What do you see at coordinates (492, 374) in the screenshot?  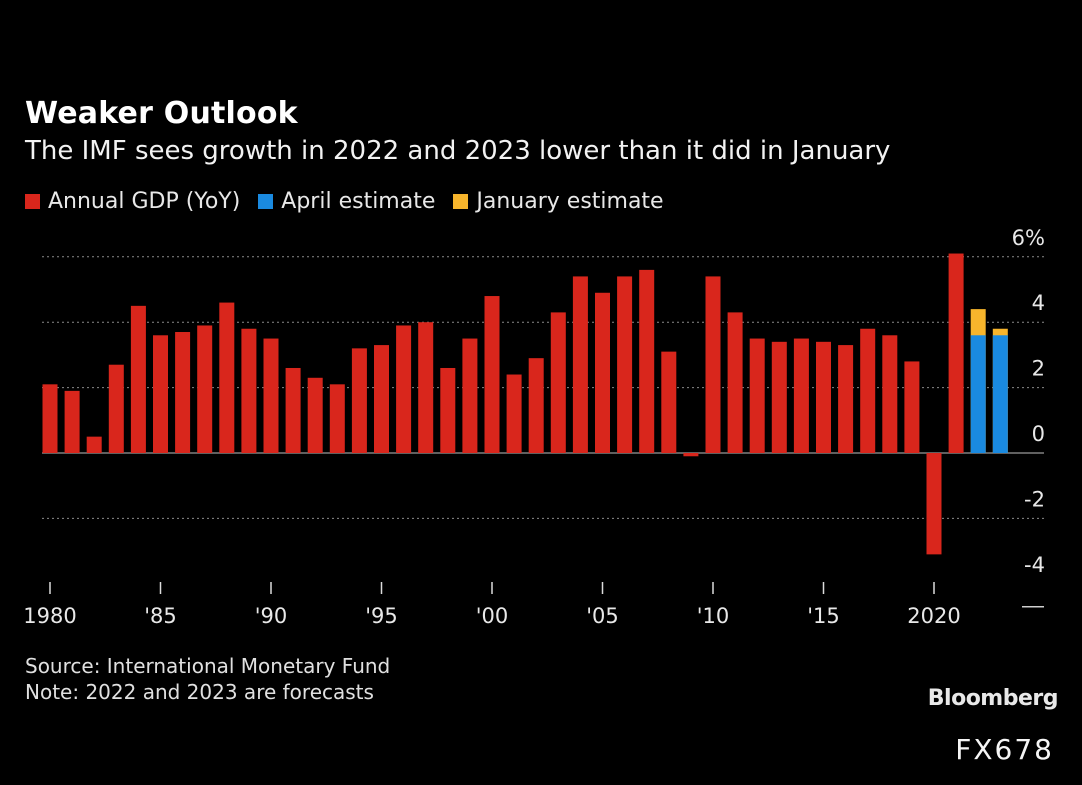 I see `bar-annual-gdp-2000` at bounding box center [492, 374].